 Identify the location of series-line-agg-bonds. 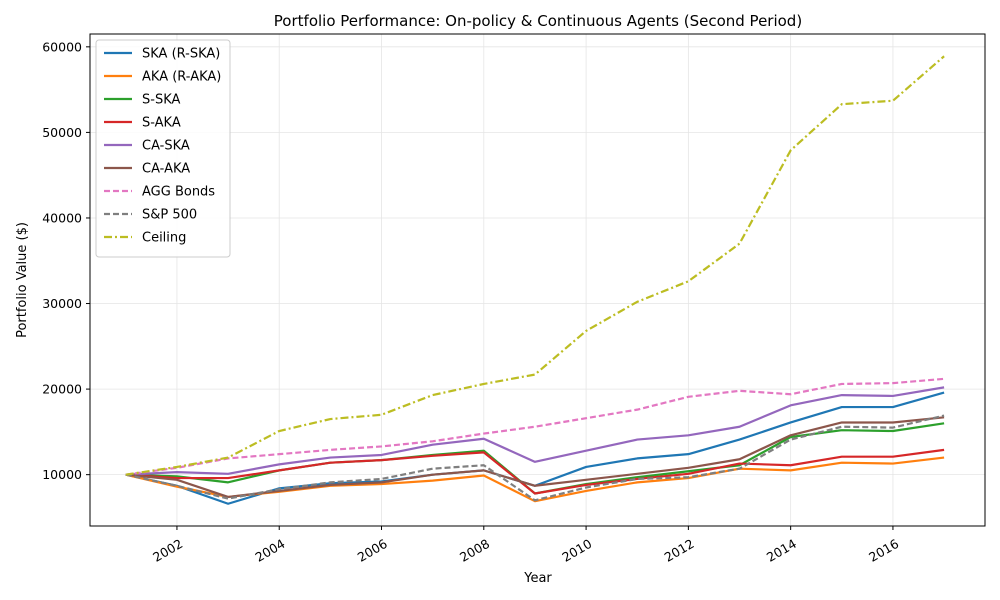
(535, 426).